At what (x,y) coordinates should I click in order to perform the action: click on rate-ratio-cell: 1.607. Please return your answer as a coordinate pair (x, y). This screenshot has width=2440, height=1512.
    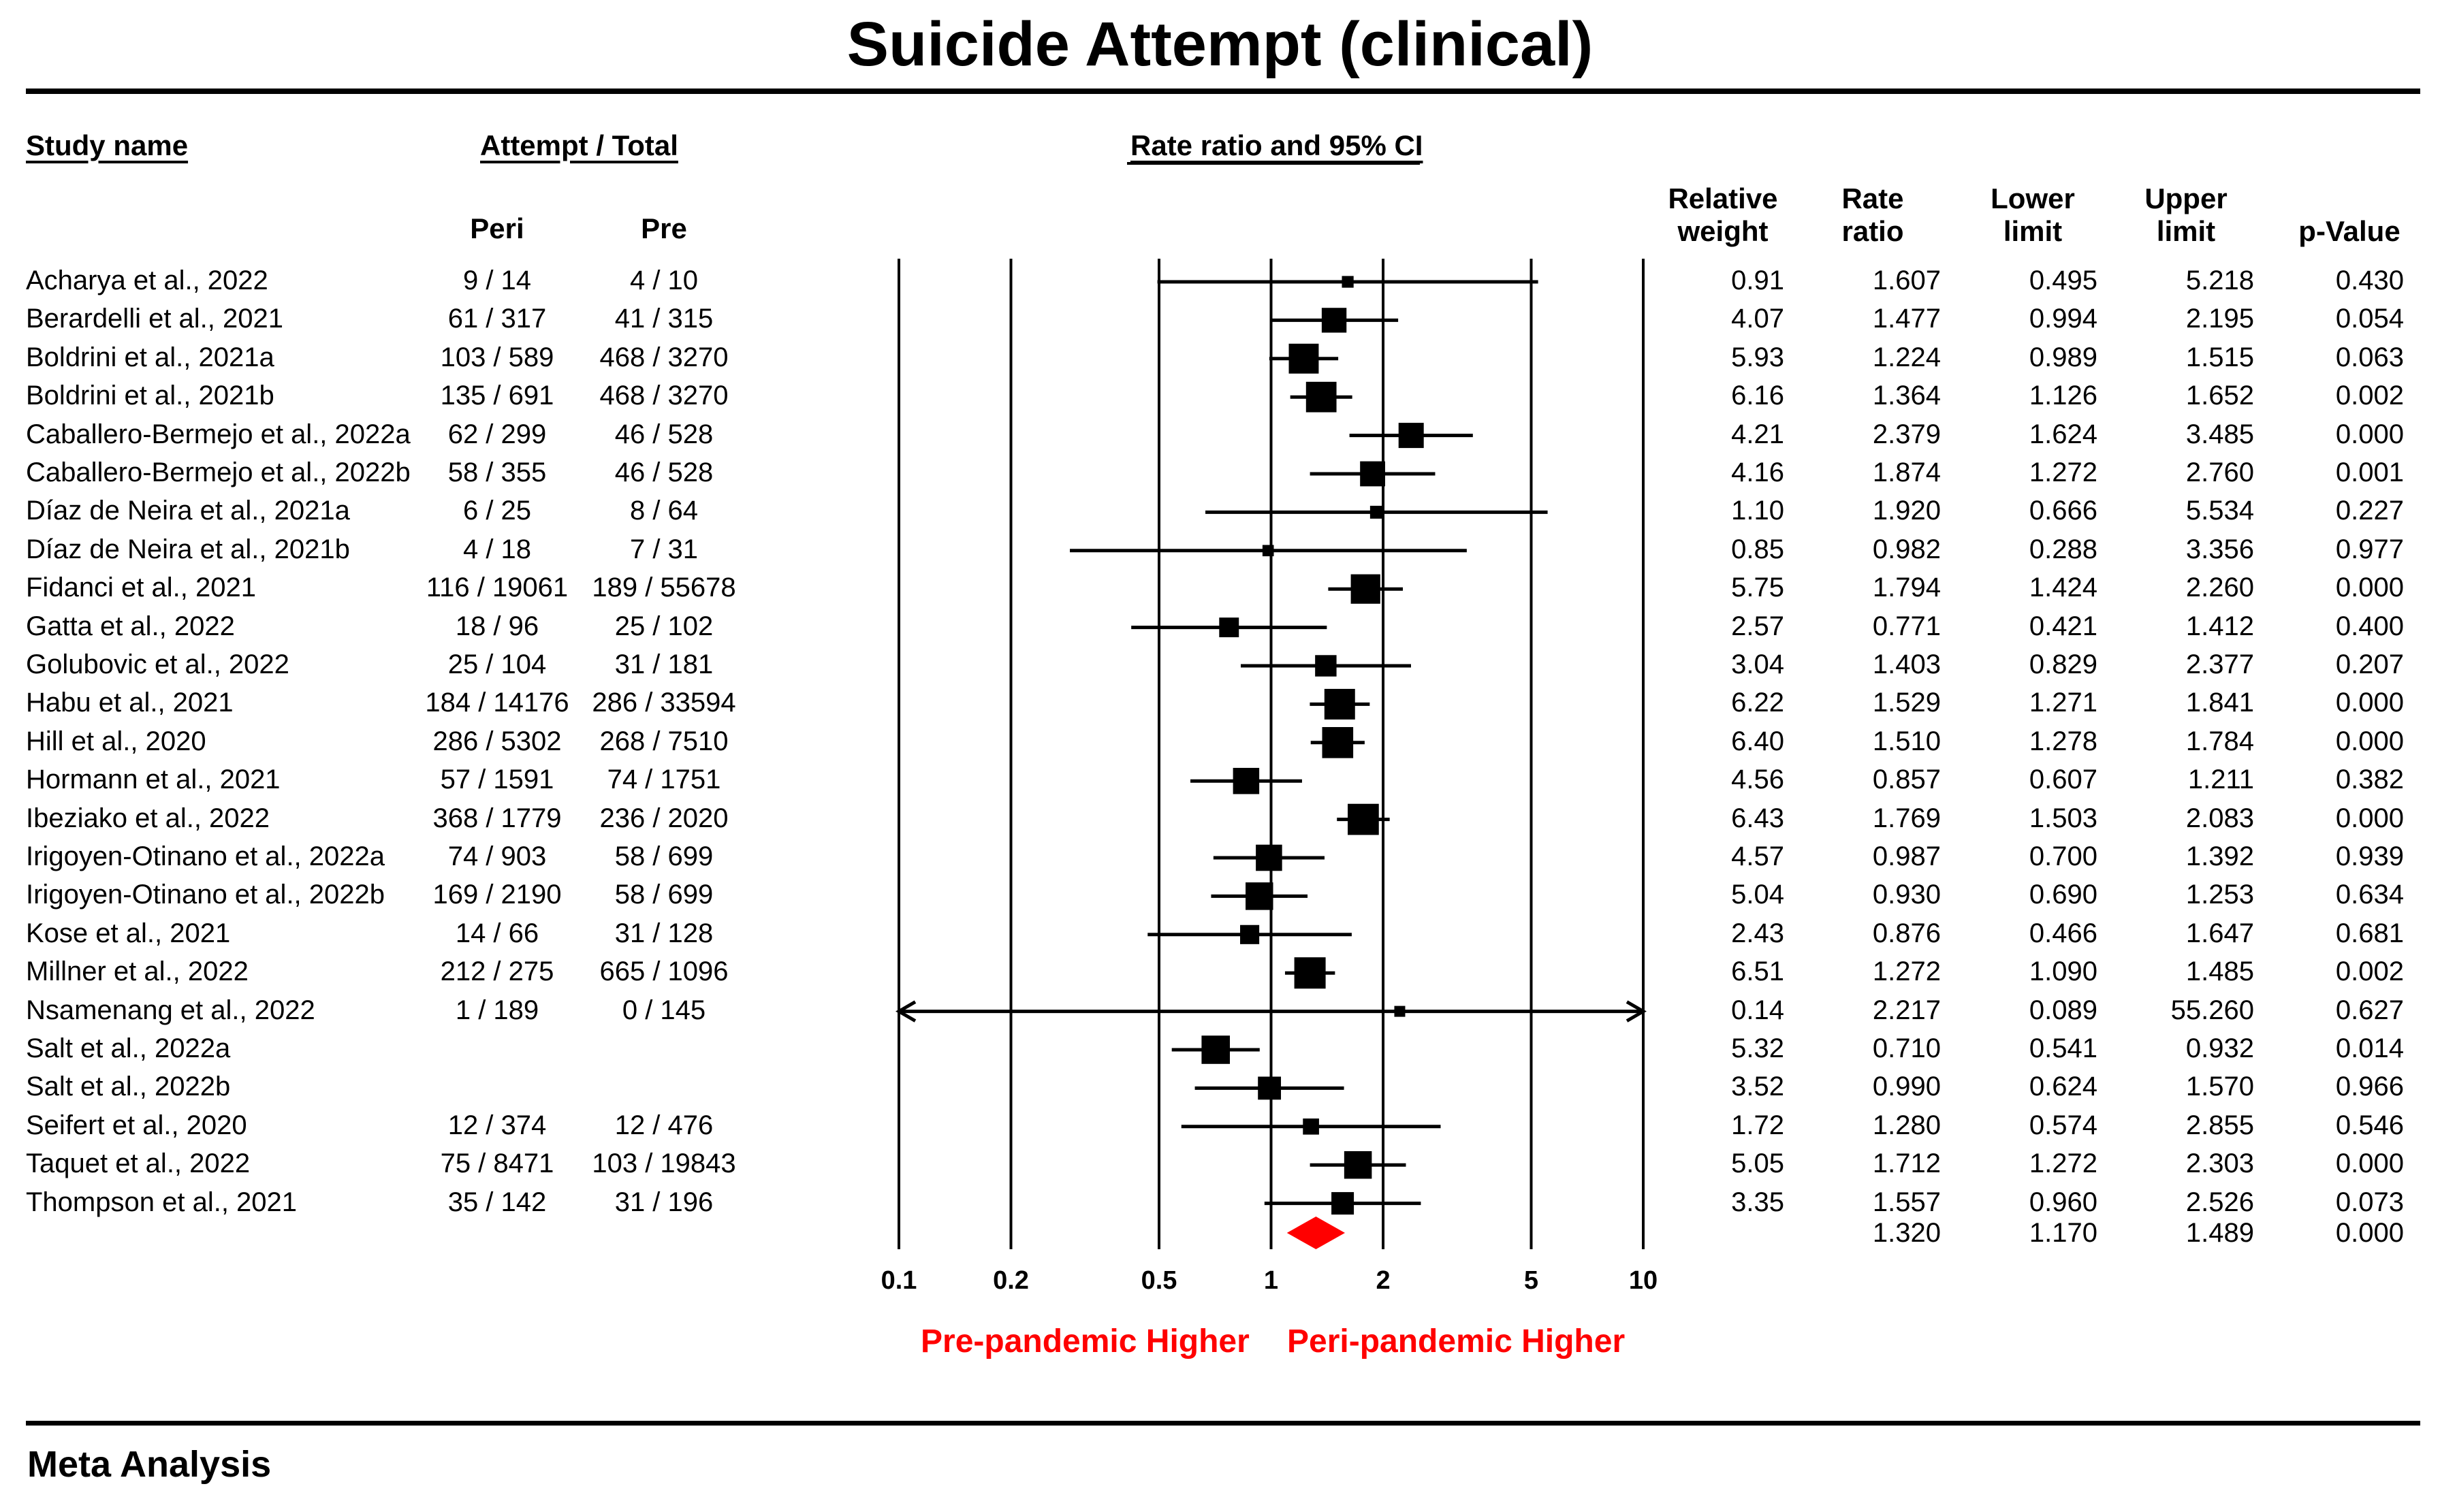
    Looking at the image, I should click on (1906, 280).